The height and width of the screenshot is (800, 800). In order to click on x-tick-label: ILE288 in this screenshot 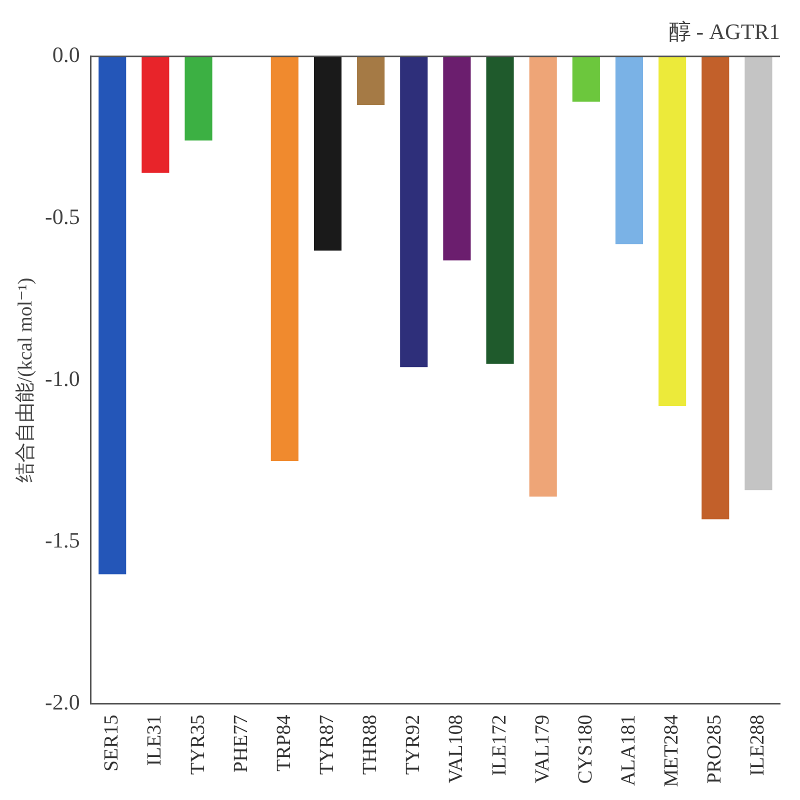, I will do `click(757, 745)`.